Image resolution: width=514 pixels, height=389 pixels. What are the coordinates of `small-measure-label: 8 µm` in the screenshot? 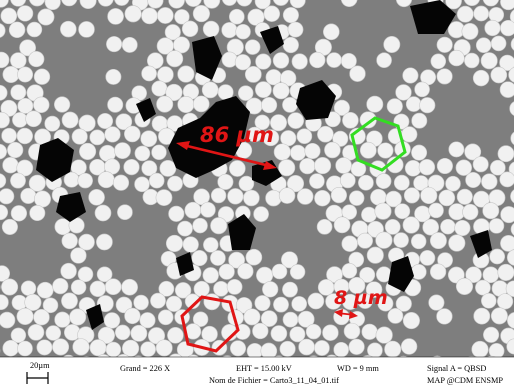 It's located at (361, 298).